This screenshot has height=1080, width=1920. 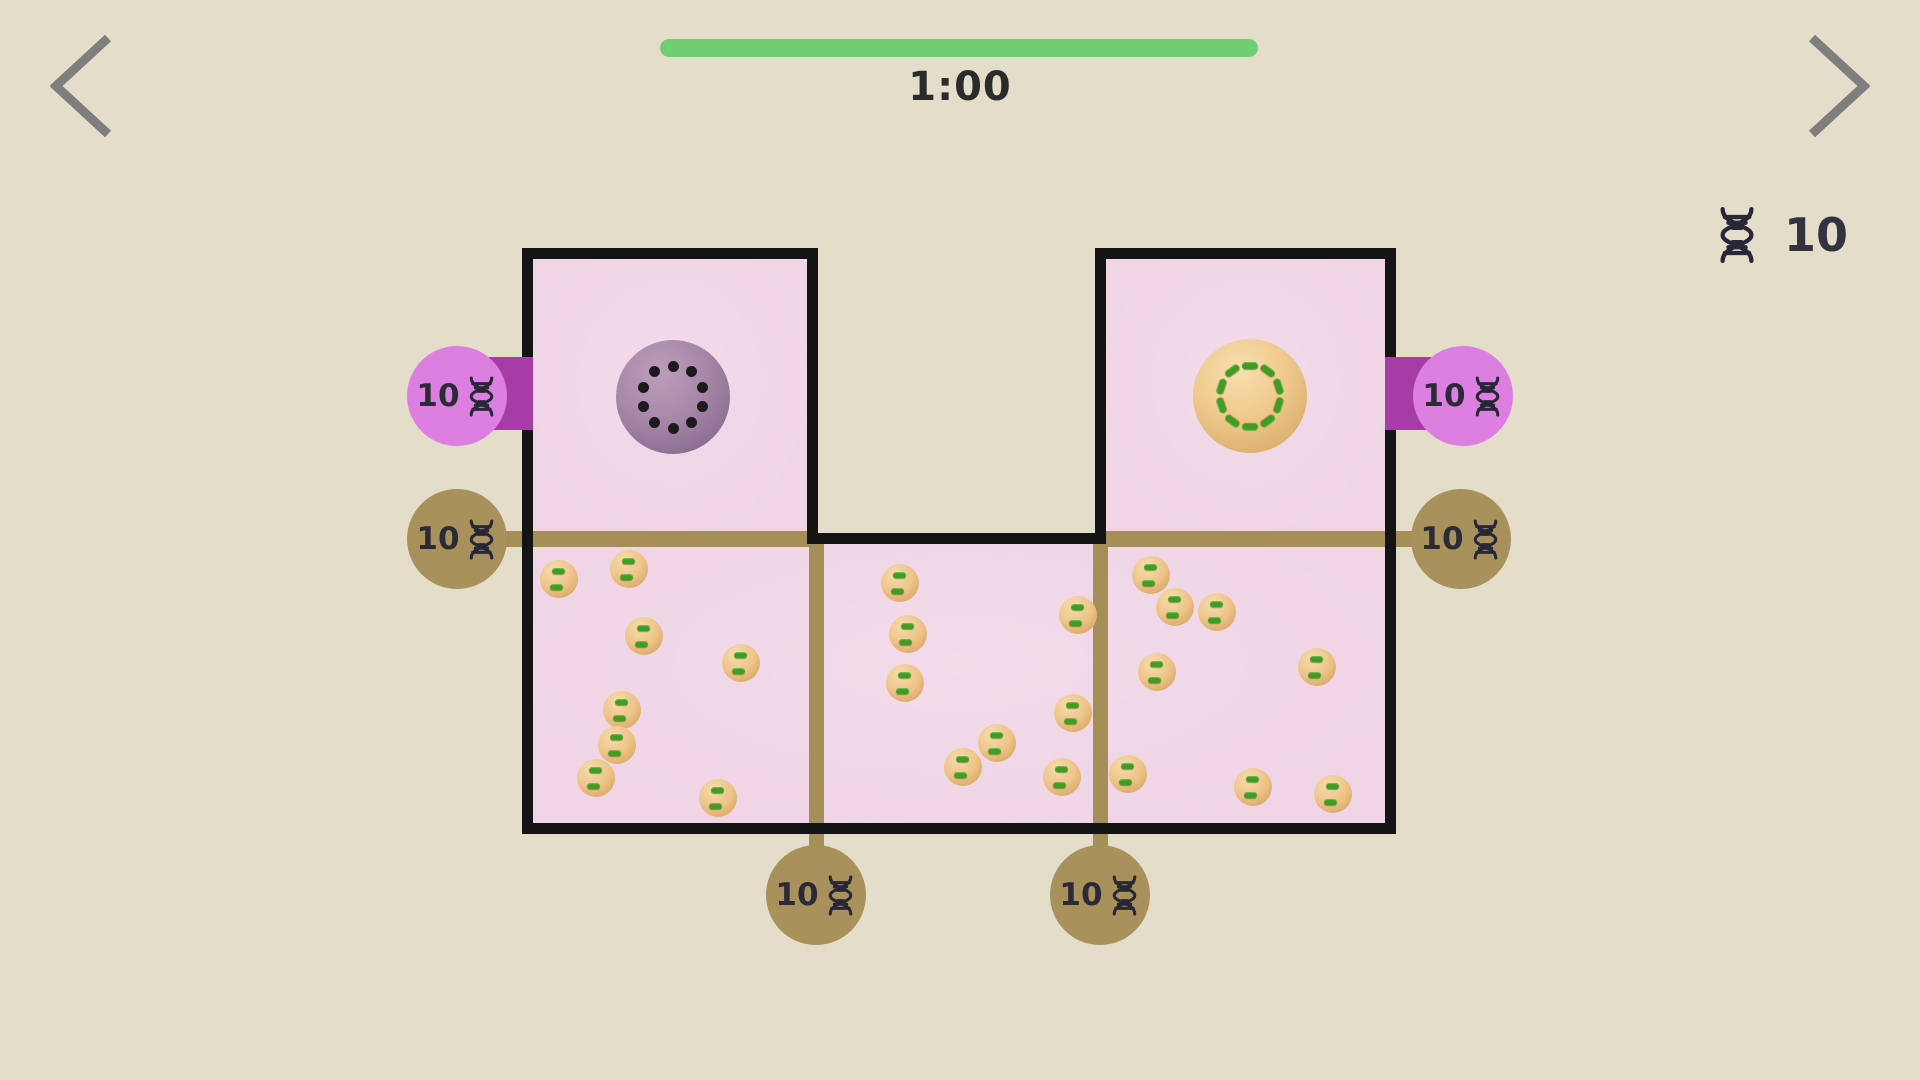 I want to click on wall-right-lower, so click(x=1390, y=632).